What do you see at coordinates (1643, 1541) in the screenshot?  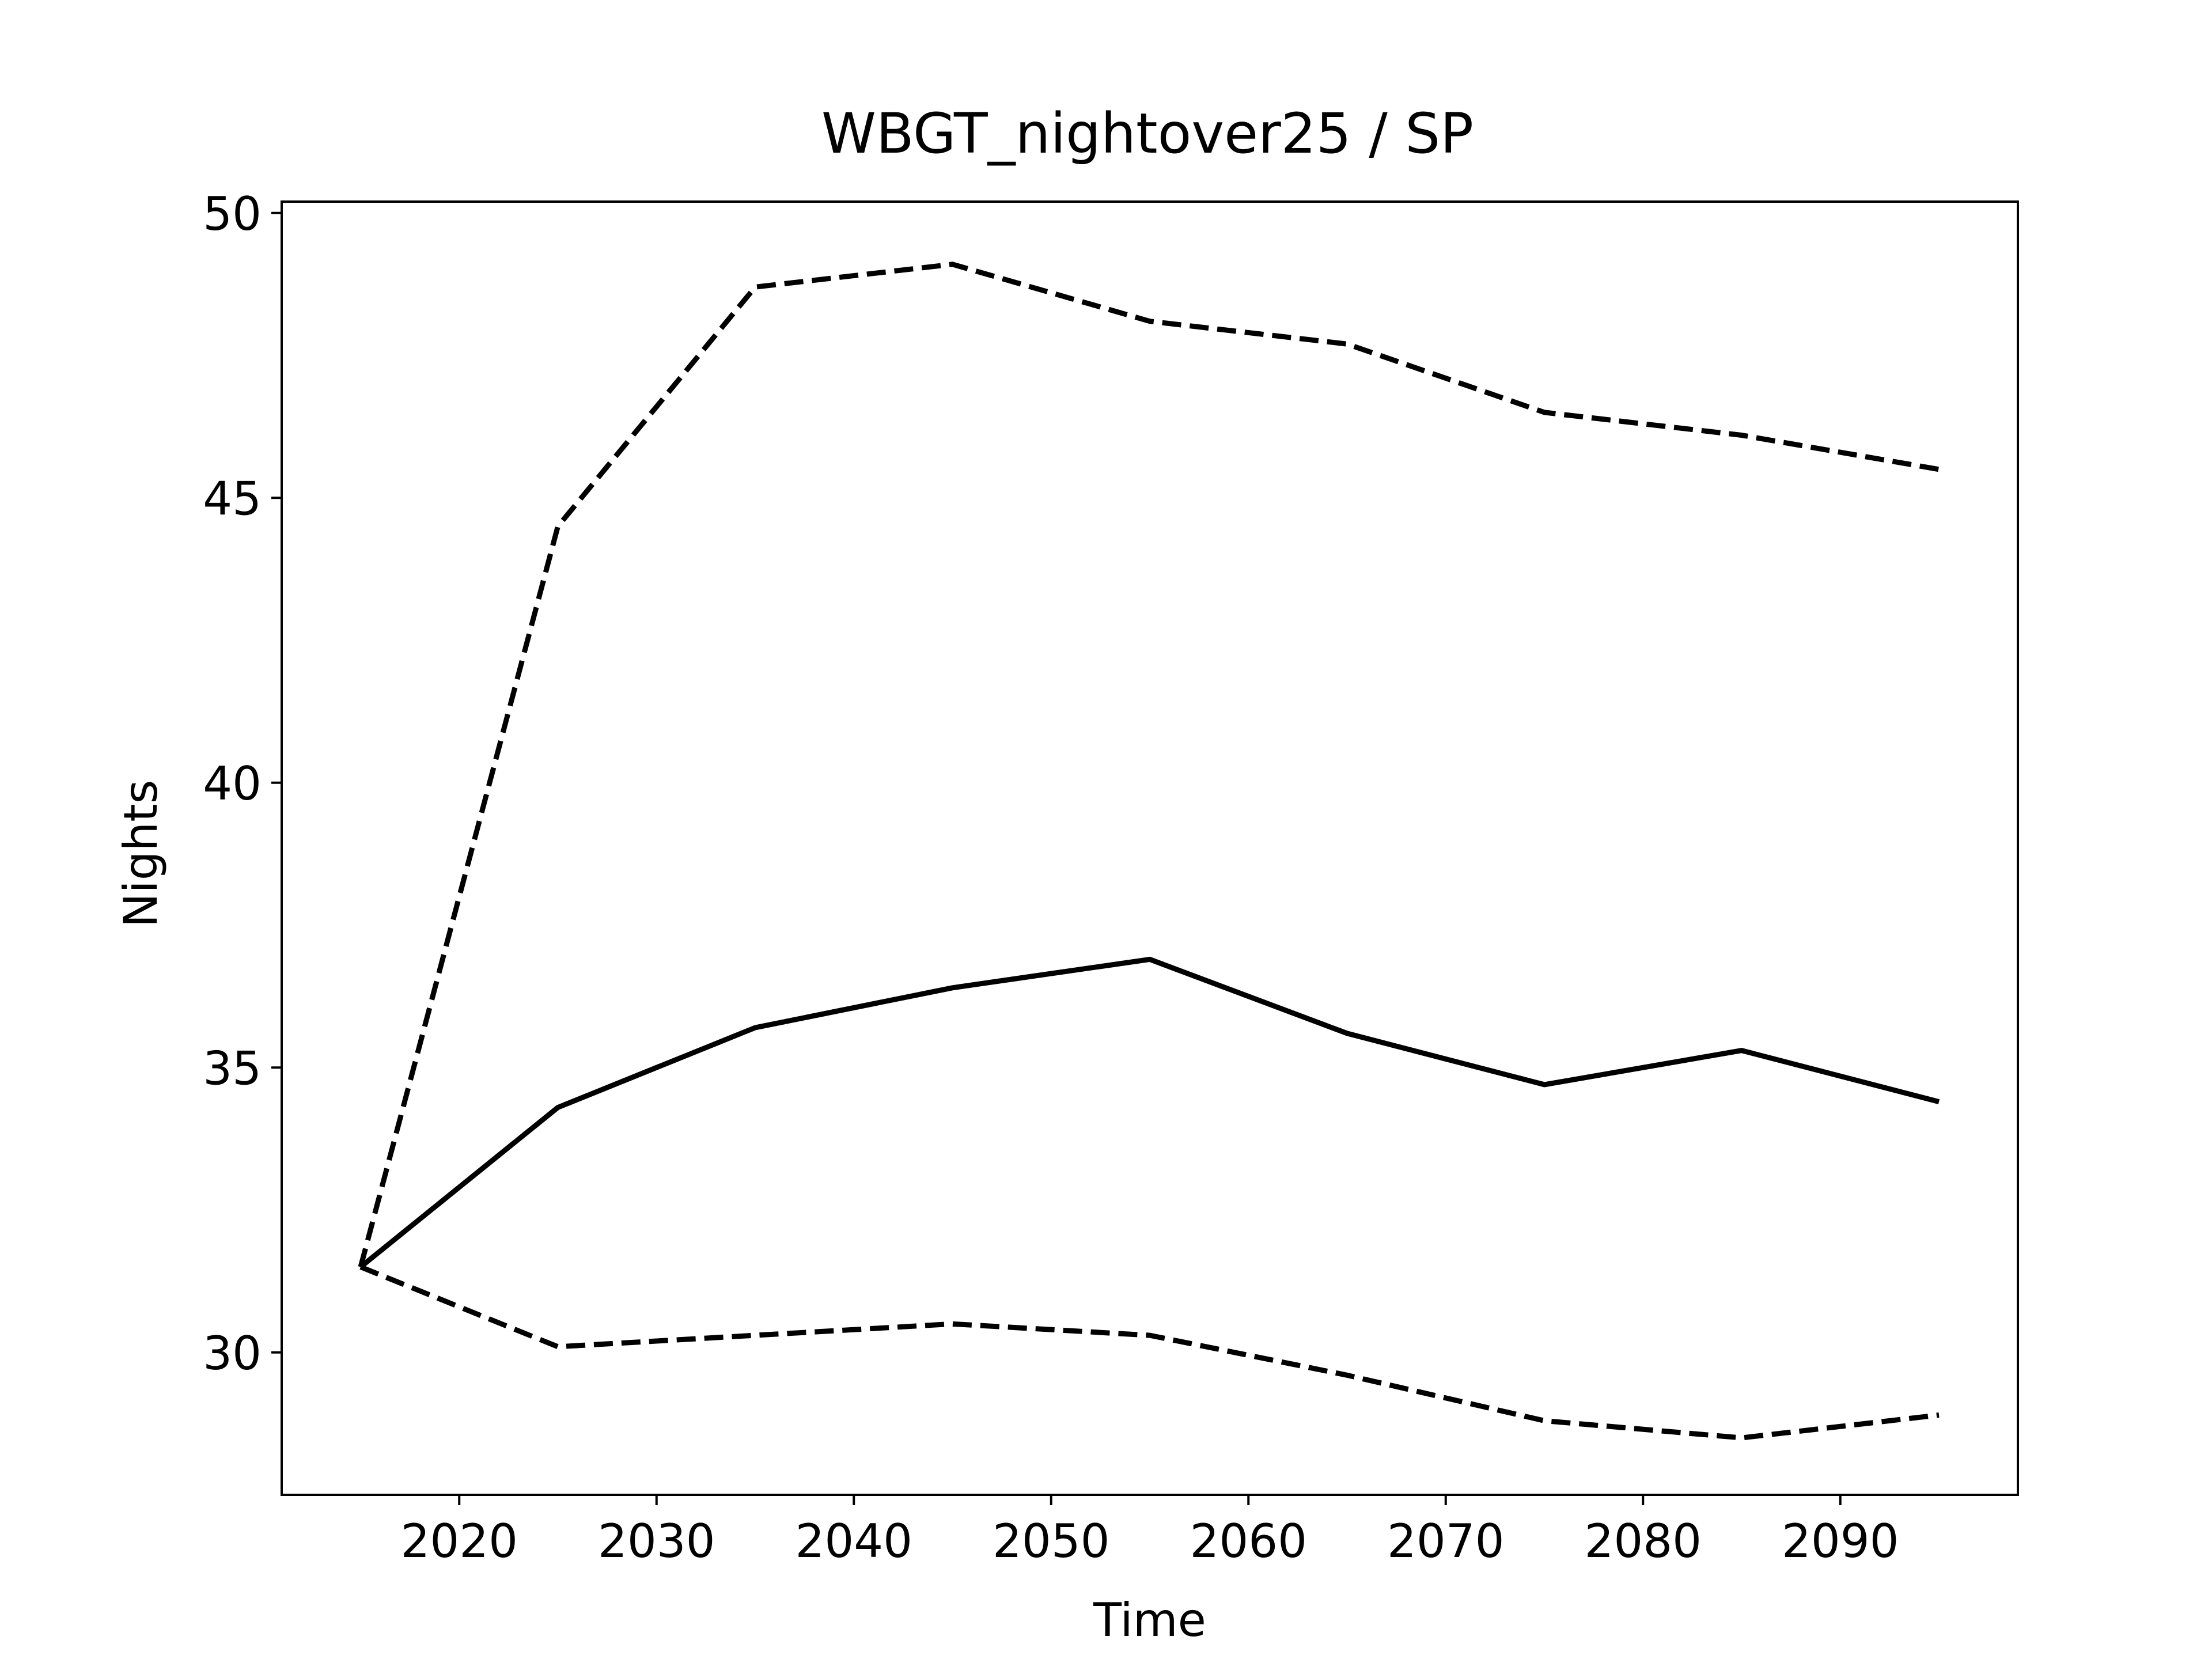 I see `x-tick-label: 2080` at bounding box center [1643, 1541].